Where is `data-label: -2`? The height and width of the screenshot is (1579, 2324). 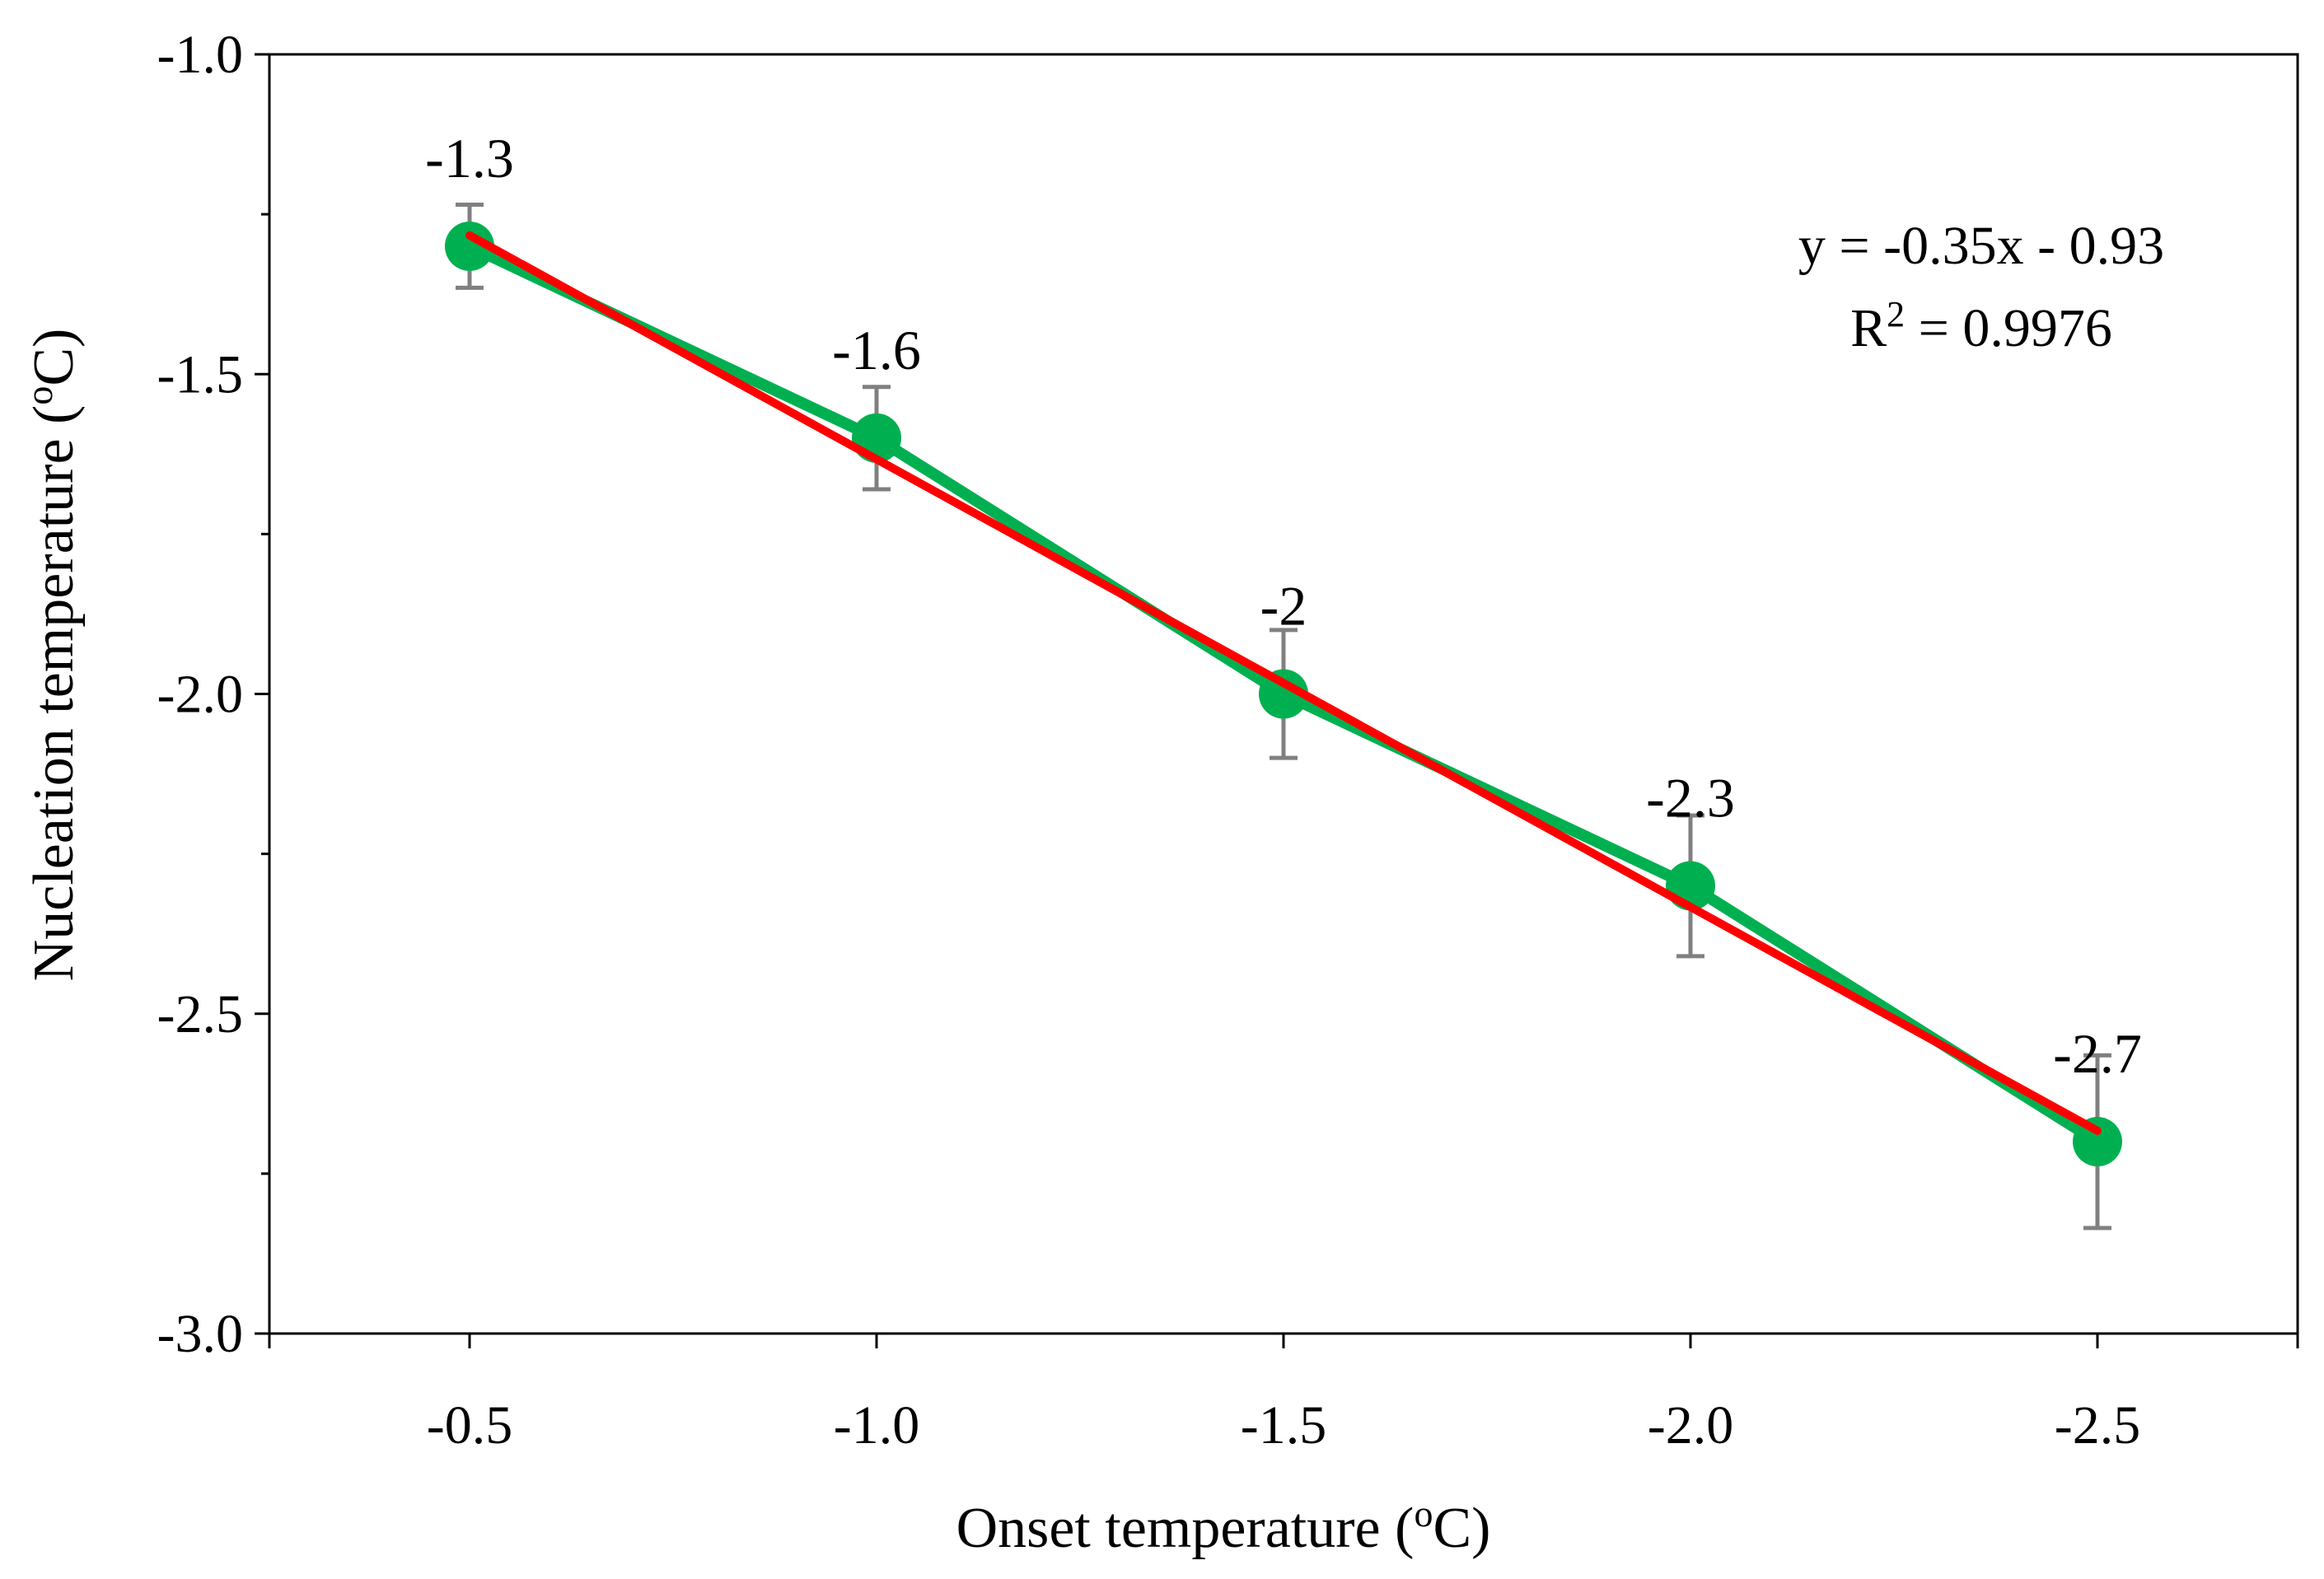 data-label: -2 is located at coordinates (1283, 607).